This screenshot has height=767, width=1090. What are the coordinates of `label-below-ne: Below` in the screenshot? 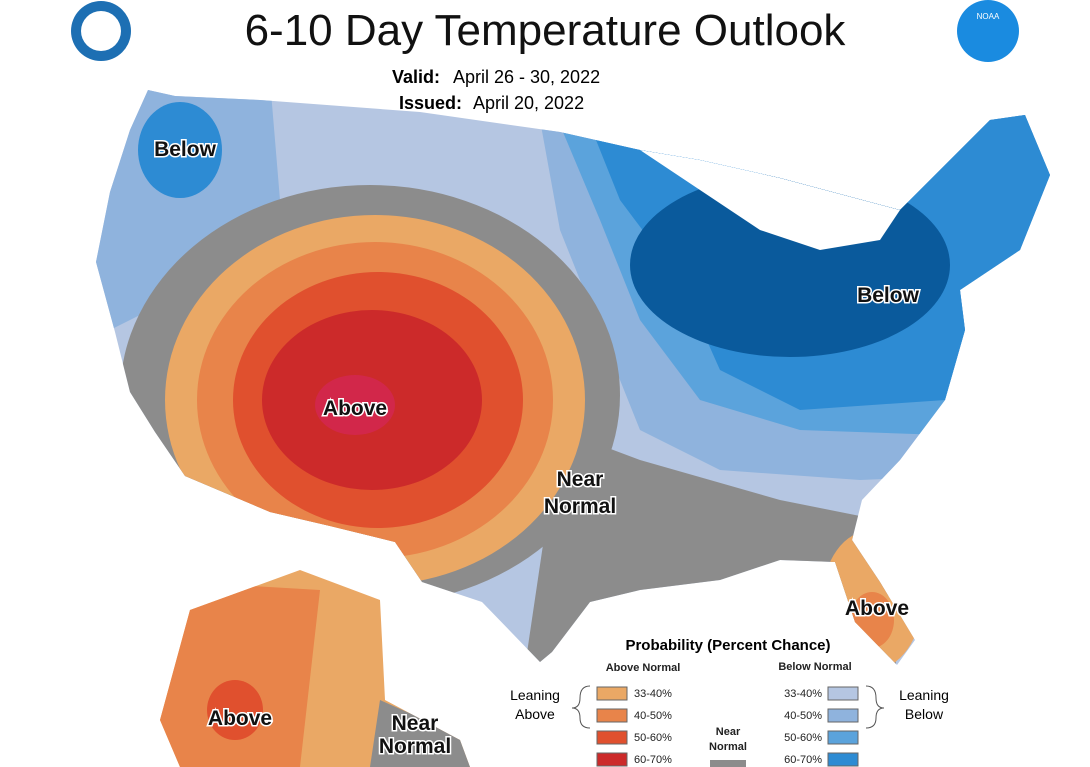 It's located at (888, 295).